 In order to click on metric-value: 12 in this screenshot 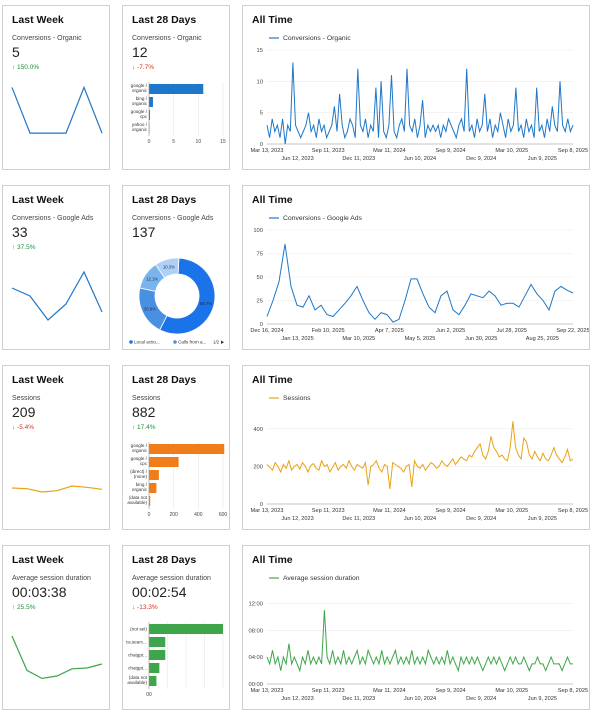, I will do `click(140, 52)`.